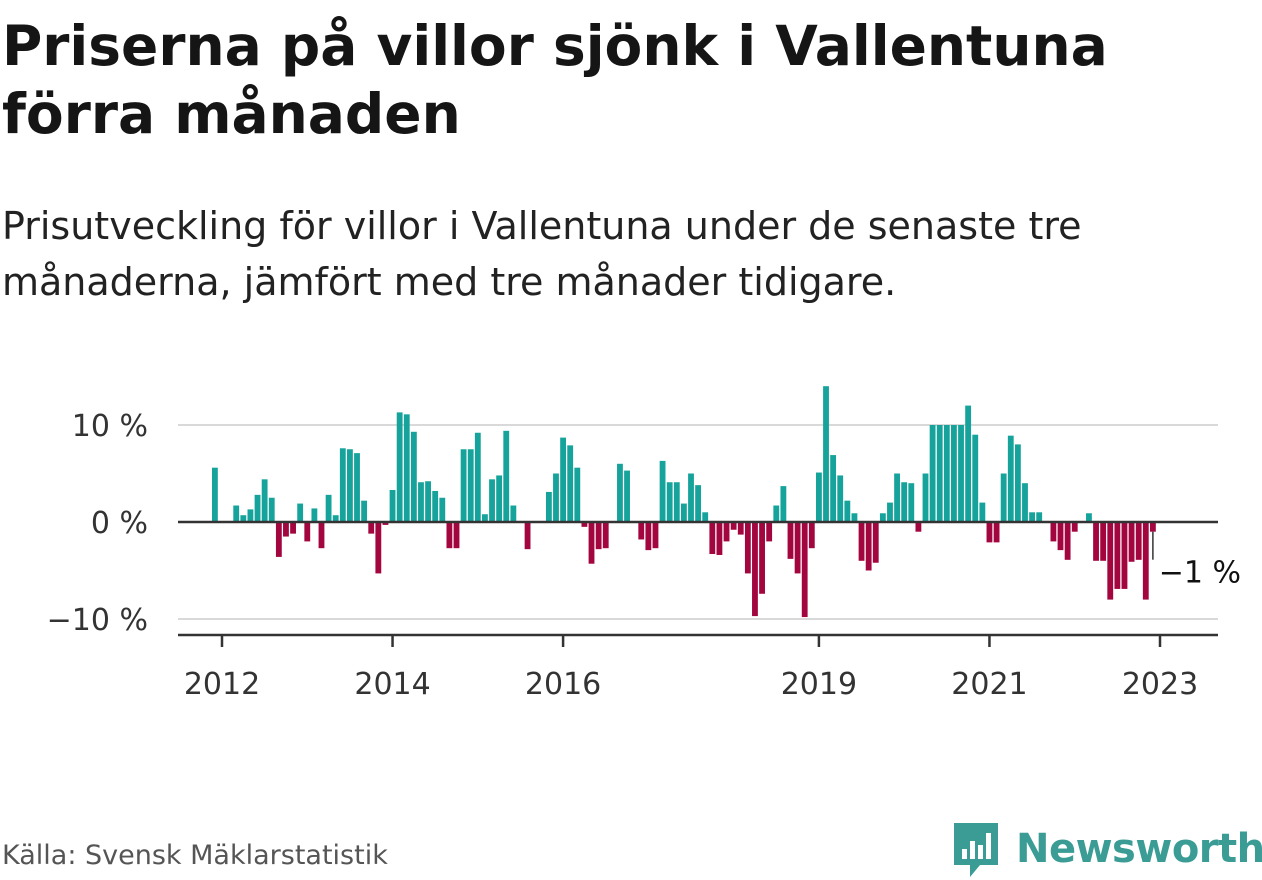 This screenshot has width=1262, height=880. Describe the element at coordinates (1160, 684) in the screenshot. I see `x-tick-label: 2023` at that location.